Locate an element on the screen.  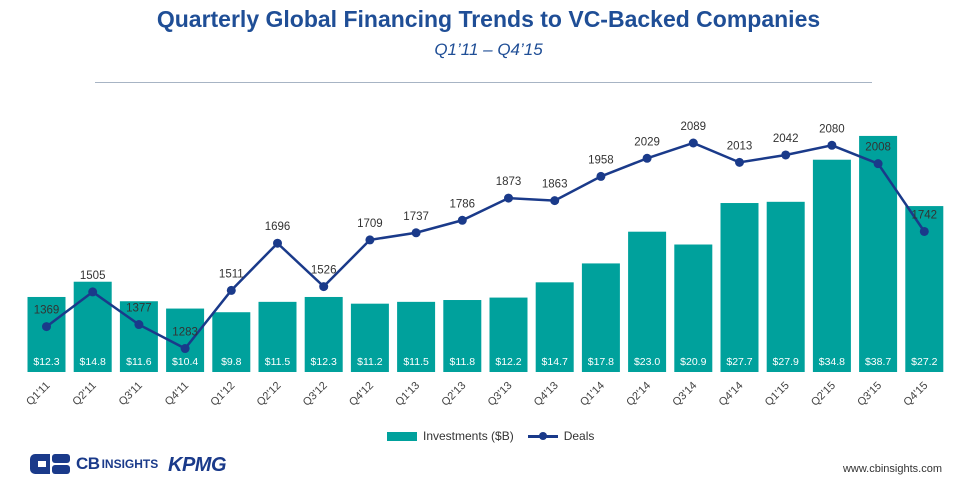
deals-value-label: 1737 is located at coordinates (416, 217).